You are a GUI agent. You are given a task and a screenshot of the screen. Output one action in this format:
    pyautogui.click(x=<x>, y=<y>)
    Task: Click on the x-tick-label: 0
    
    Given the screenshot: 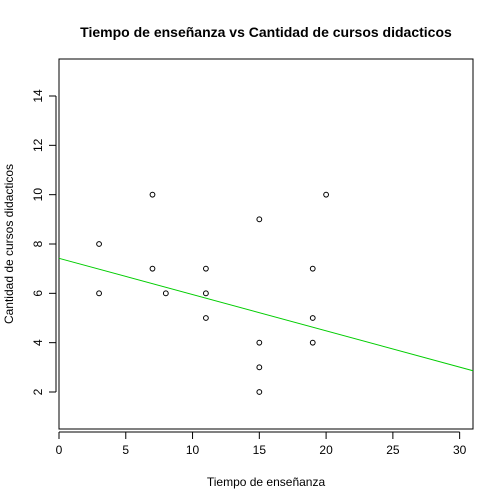 What is the action you would take?
    pyautogui.click(x=59, y=450)
    